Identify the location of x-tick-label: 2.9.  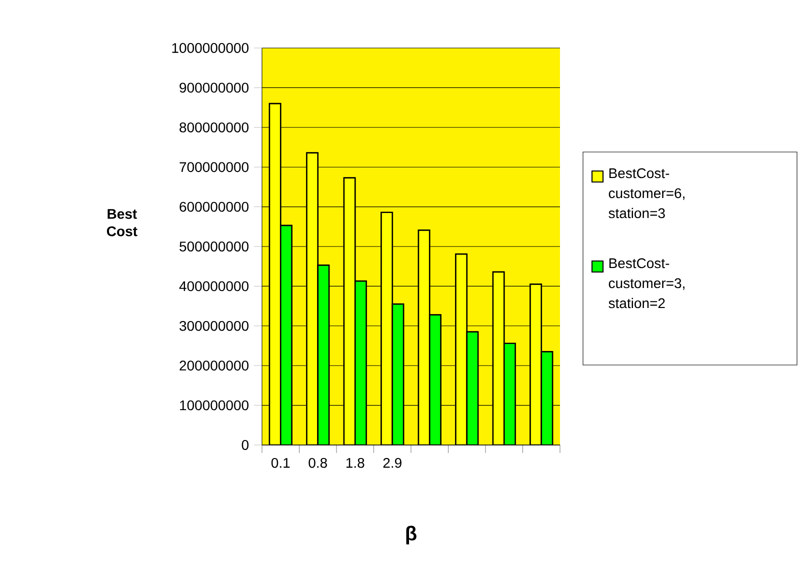
(392, 463).